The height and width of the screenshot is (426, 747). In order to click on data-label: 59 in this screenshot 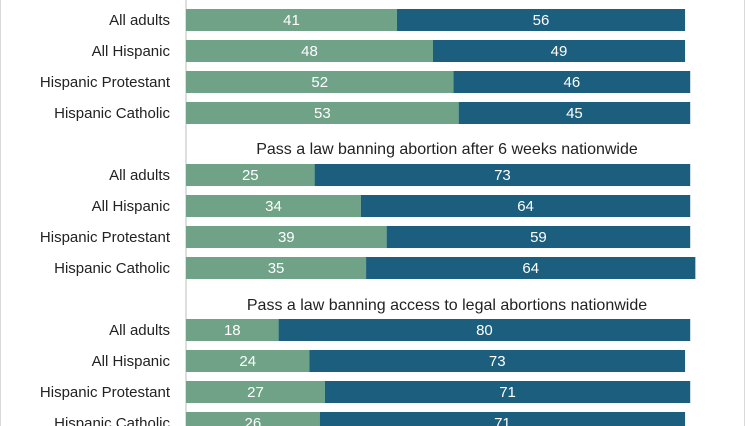, I will do `click(538, 237)`.